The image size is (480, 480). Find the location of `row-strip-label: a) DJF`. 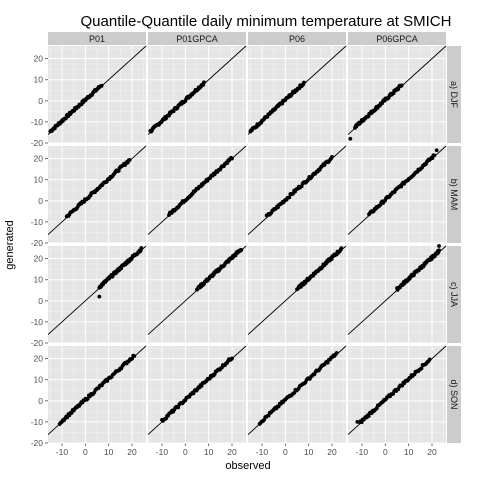

row-strip-label: a) DJF is located at coordinates (454, 95).